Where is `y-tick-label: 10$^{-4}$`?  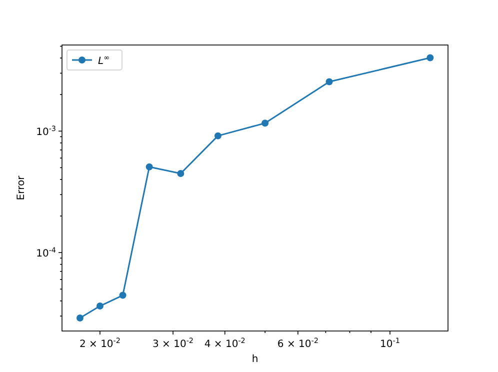 y-tick-label: 10$^{-4}$ is located at coordinates (46, 252).